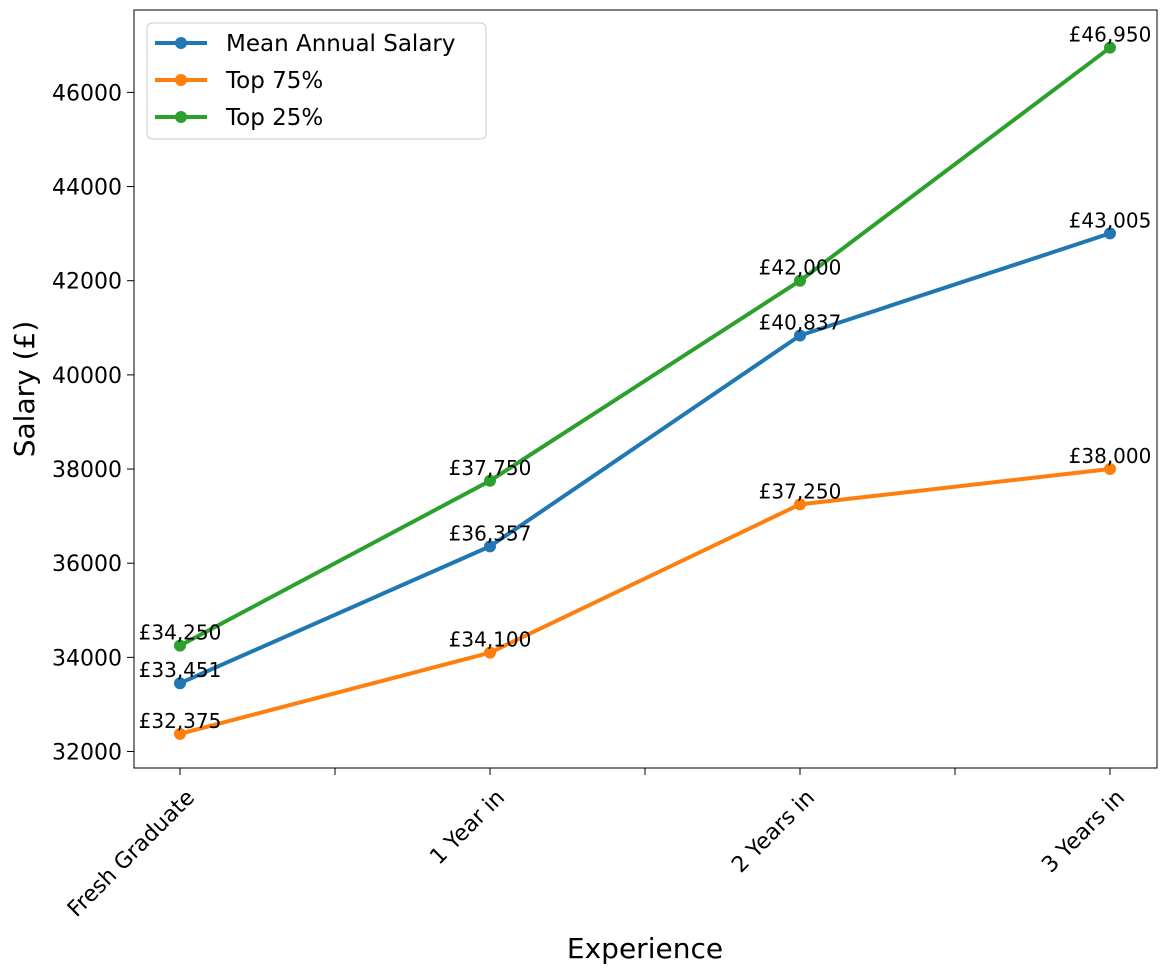 The image size is (1170, 975). I want to click on legend: Mean Annual Salary Top 75% Top 25%, so click(316, 81).